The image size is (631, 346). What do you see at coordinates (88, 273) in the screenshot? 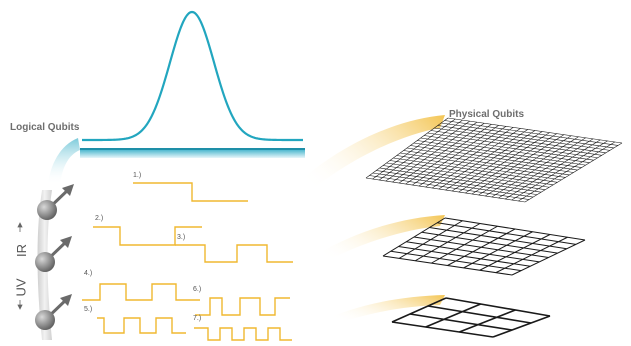
I see `wave-label-4: 4.)` at bounding box center [88, 273].